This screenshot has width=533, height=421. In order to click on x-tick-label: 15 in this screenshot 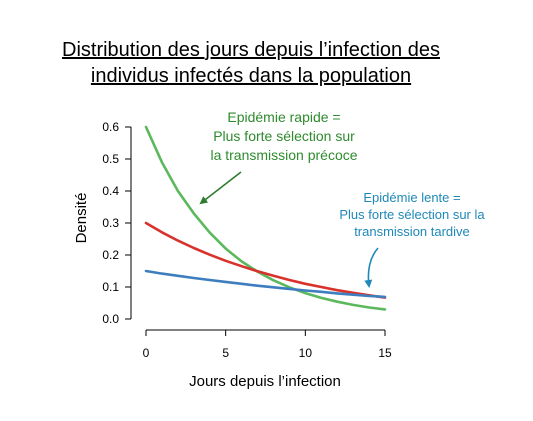, I will do `click(385, 353)`.